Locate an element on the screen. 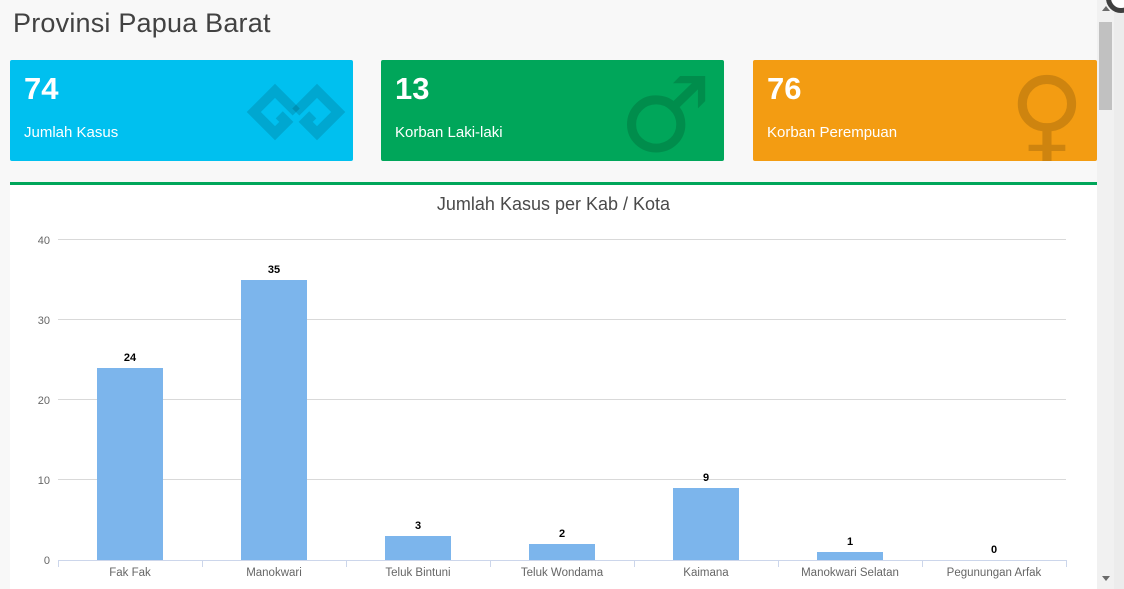 This screenshot has width=1124, height=589. bar-slot: 35 is located at coordinates (274, 400).